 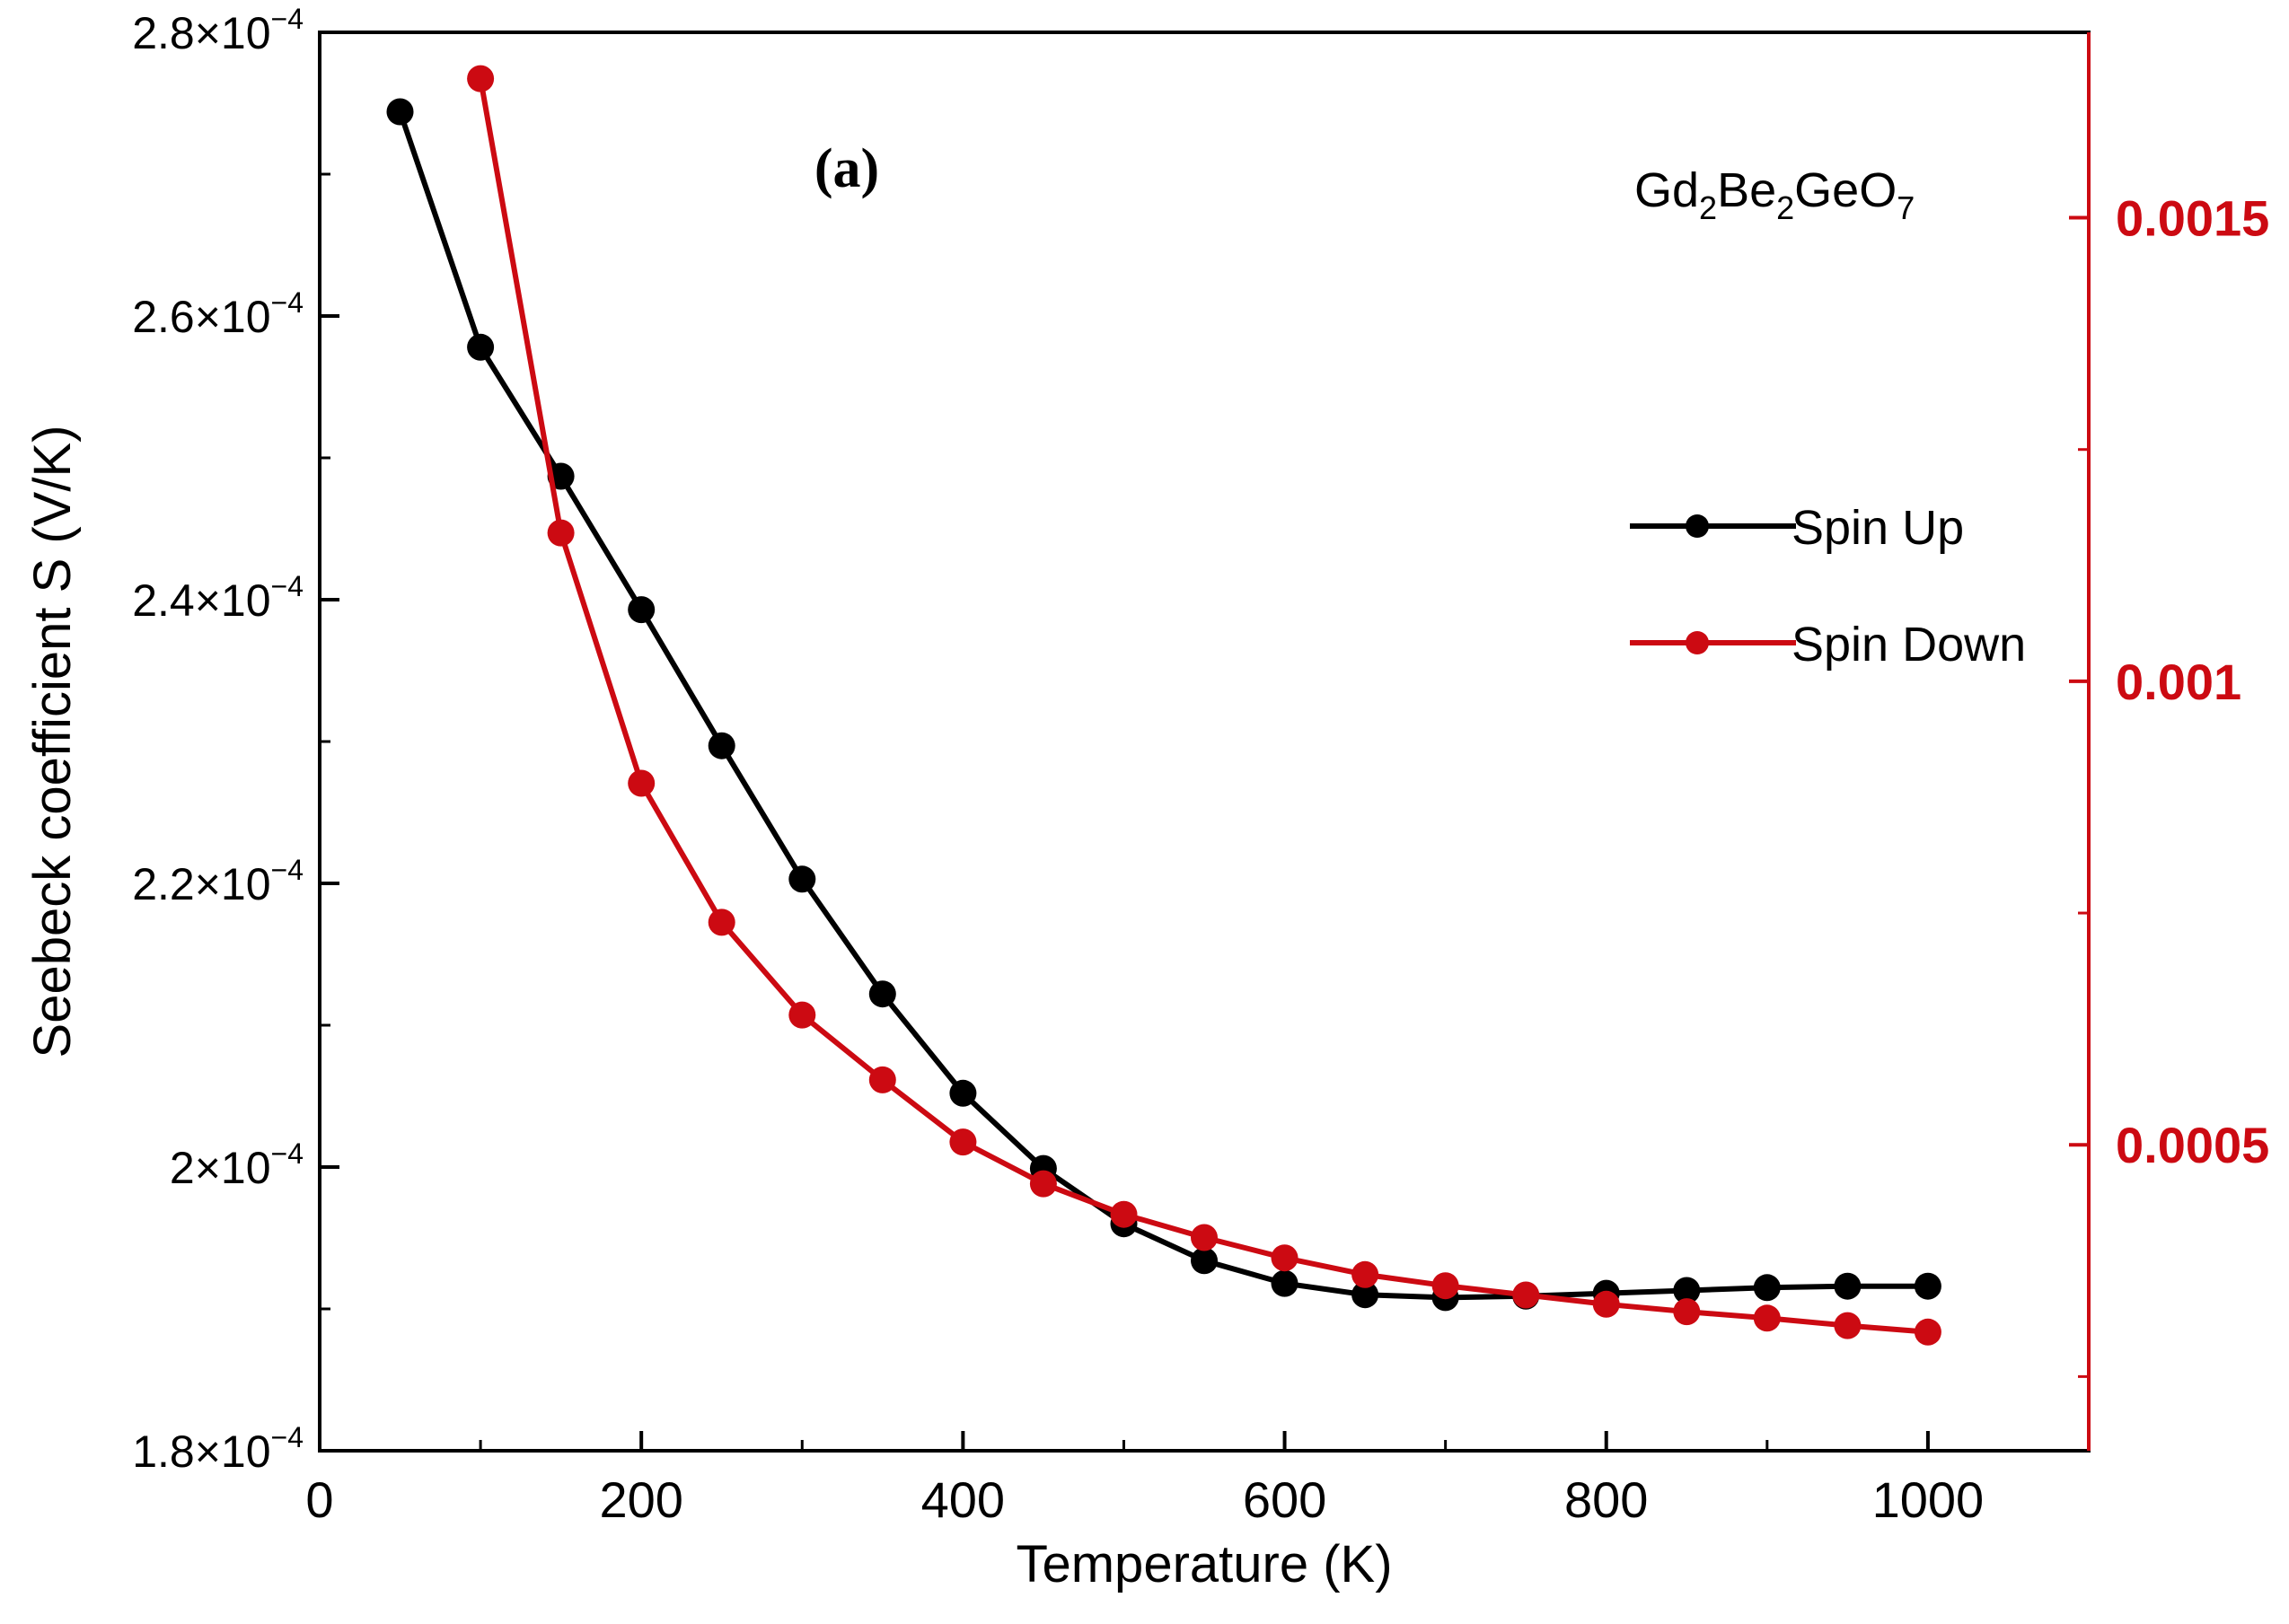 What do you see at coordinates (1606, 1499) in the screenshot?
I see `x-tick-label: 800` at bounding box center [1606, 1499].